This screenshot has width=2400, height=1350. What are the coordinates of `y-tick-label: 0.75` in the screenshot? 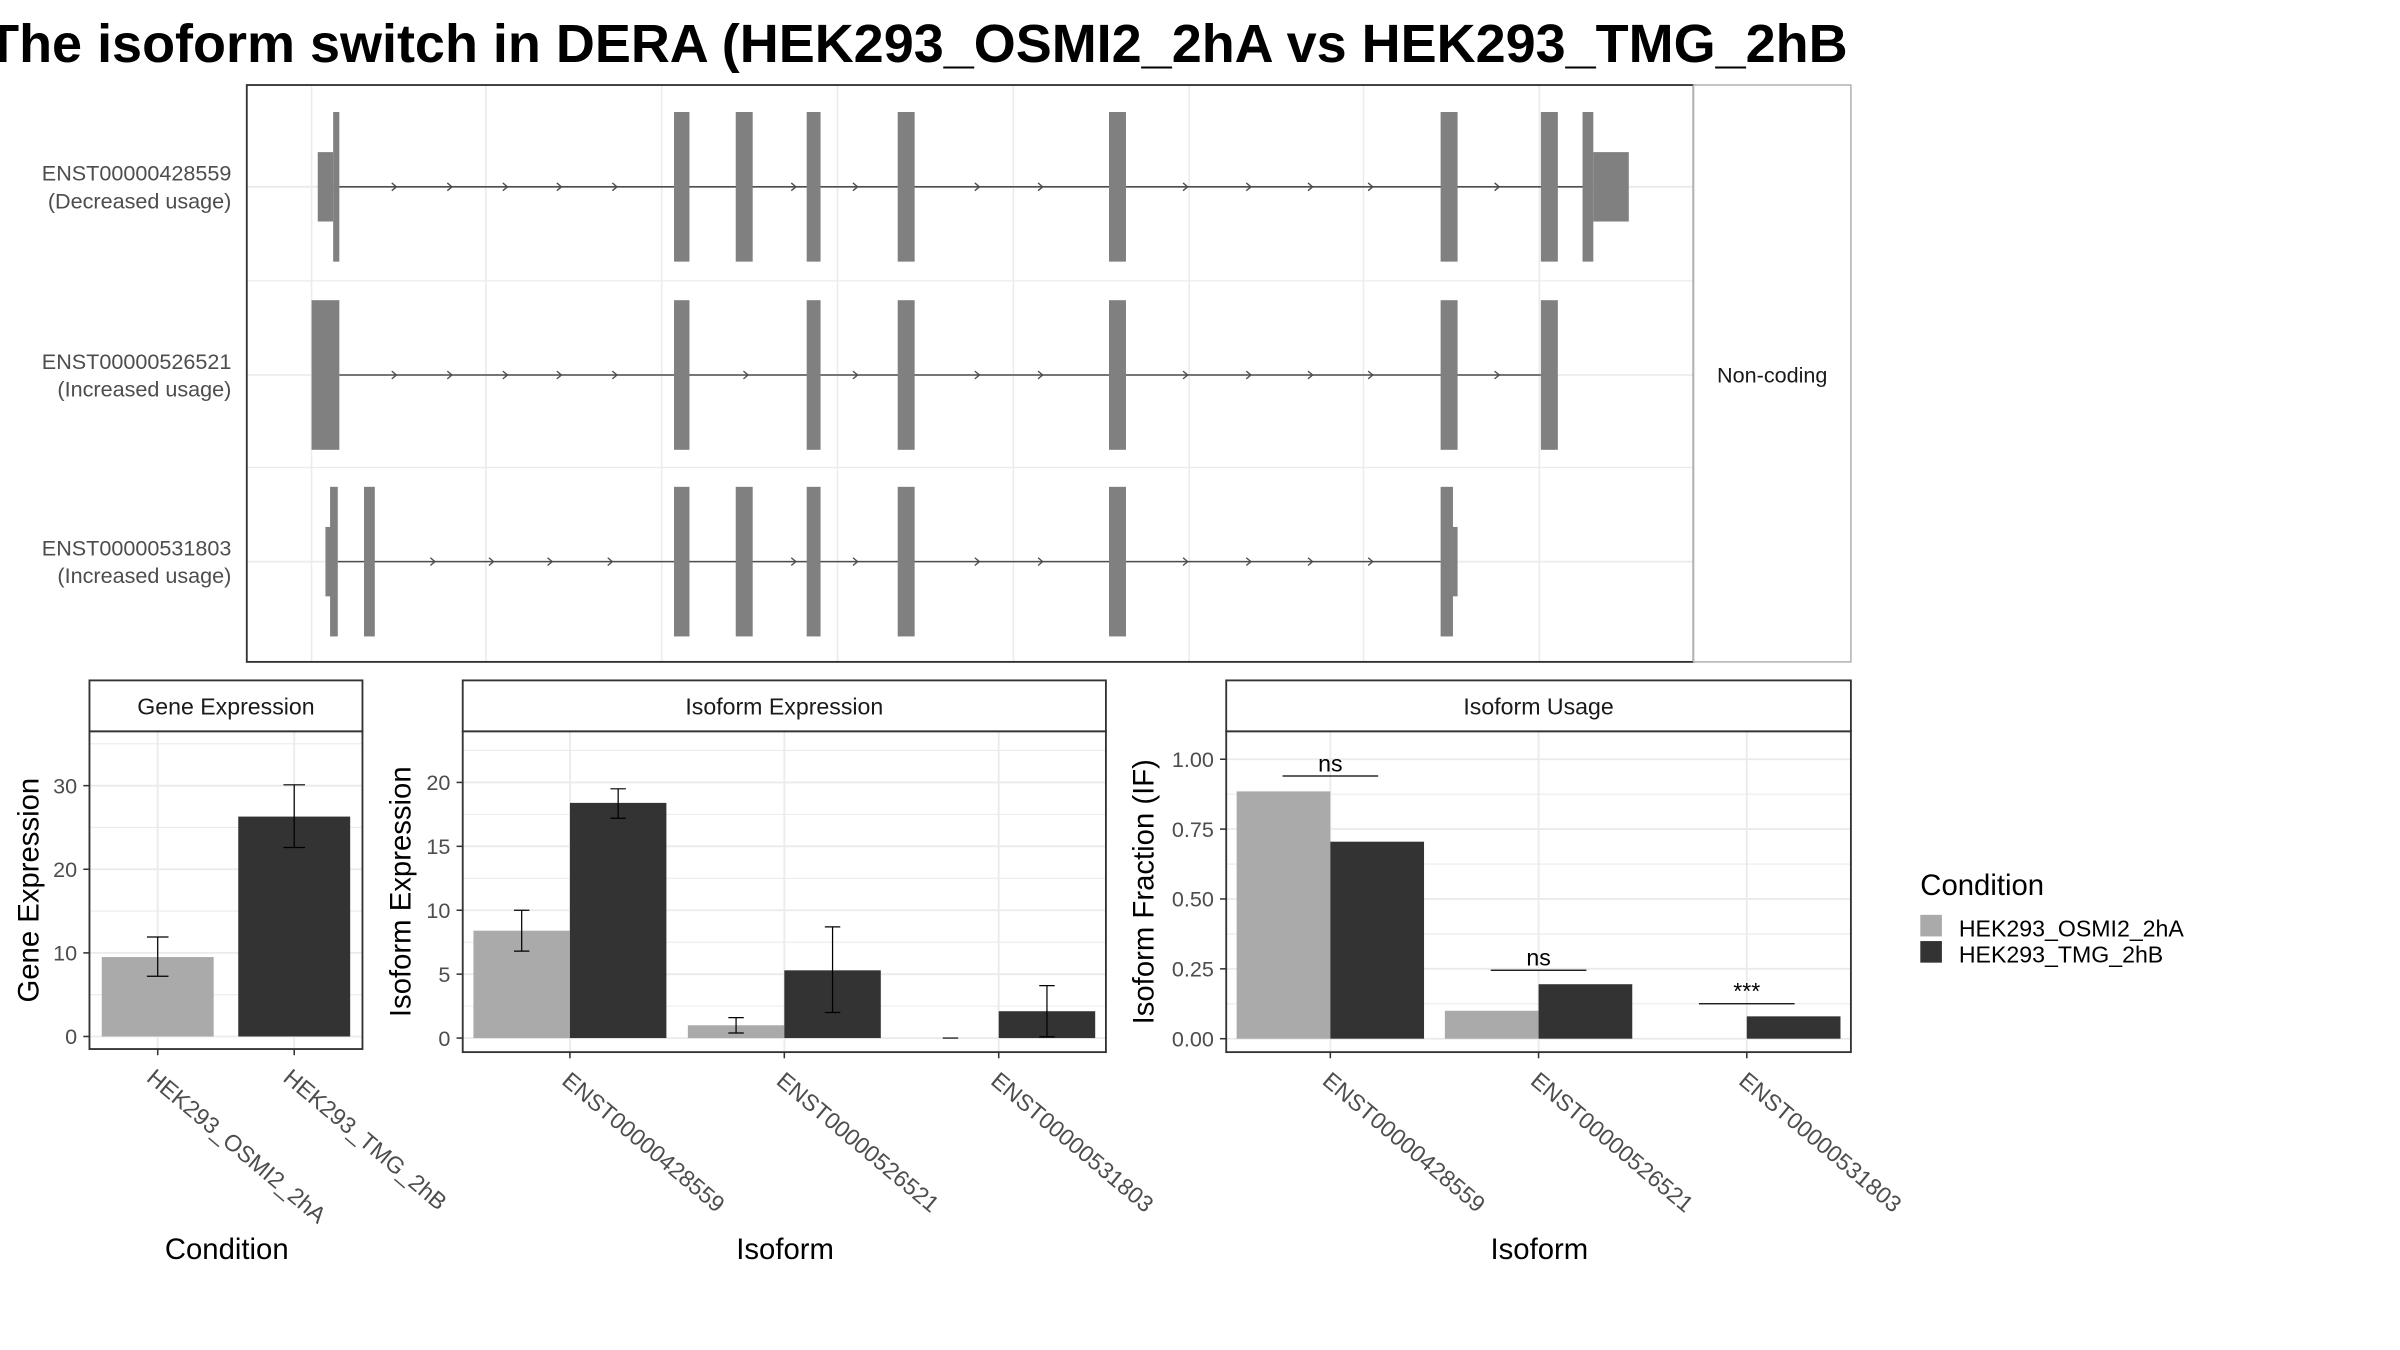 It's located at (1193, 829).